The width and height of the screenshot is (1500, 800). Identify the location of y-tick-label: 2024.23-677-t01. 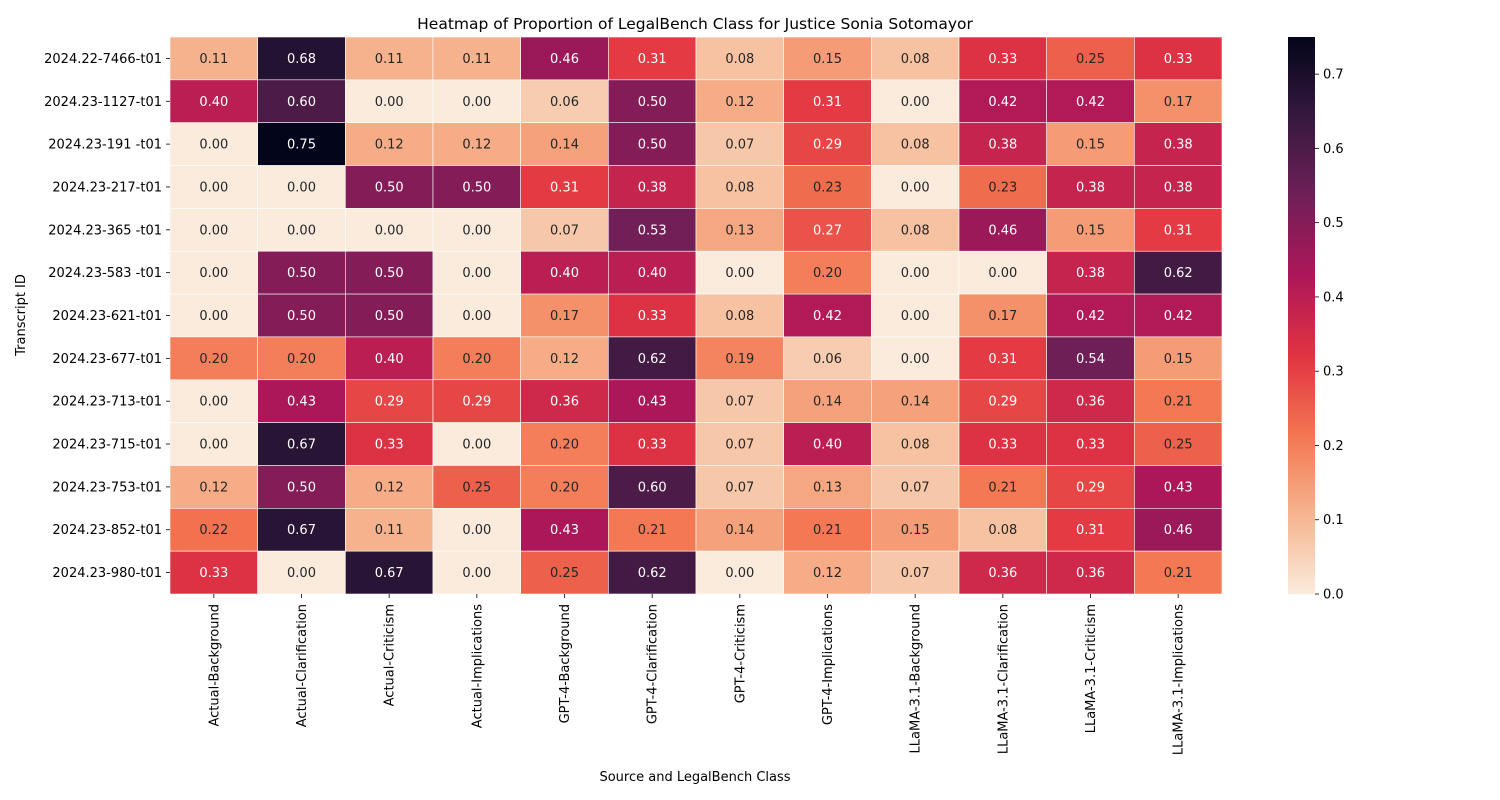
(107, 359).